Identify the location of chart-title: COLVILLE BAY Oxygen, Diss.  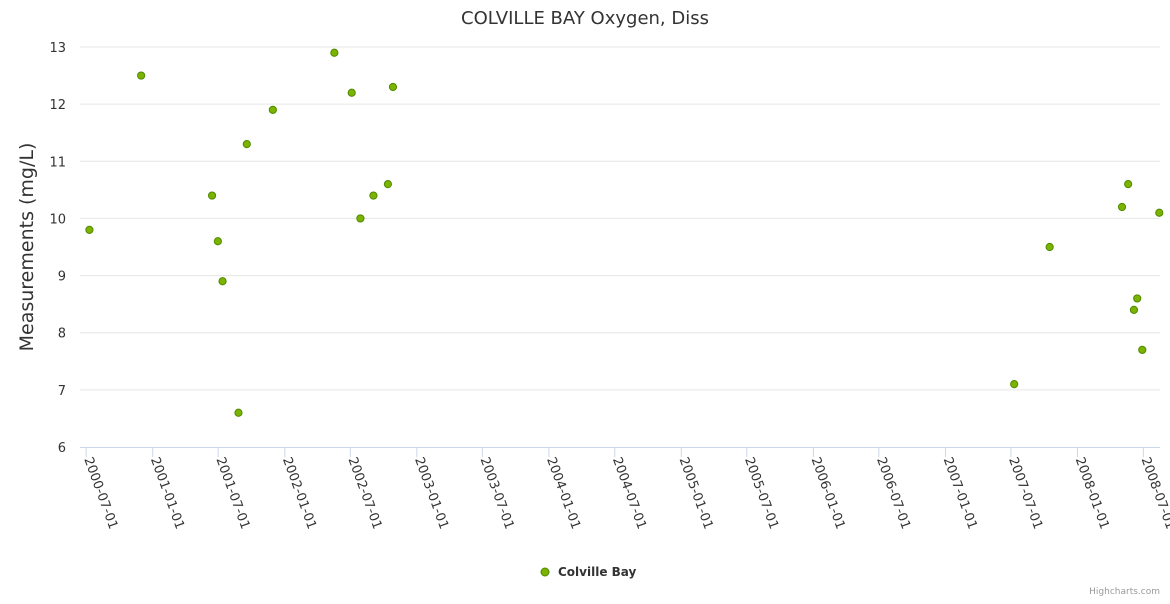
(585, 18).